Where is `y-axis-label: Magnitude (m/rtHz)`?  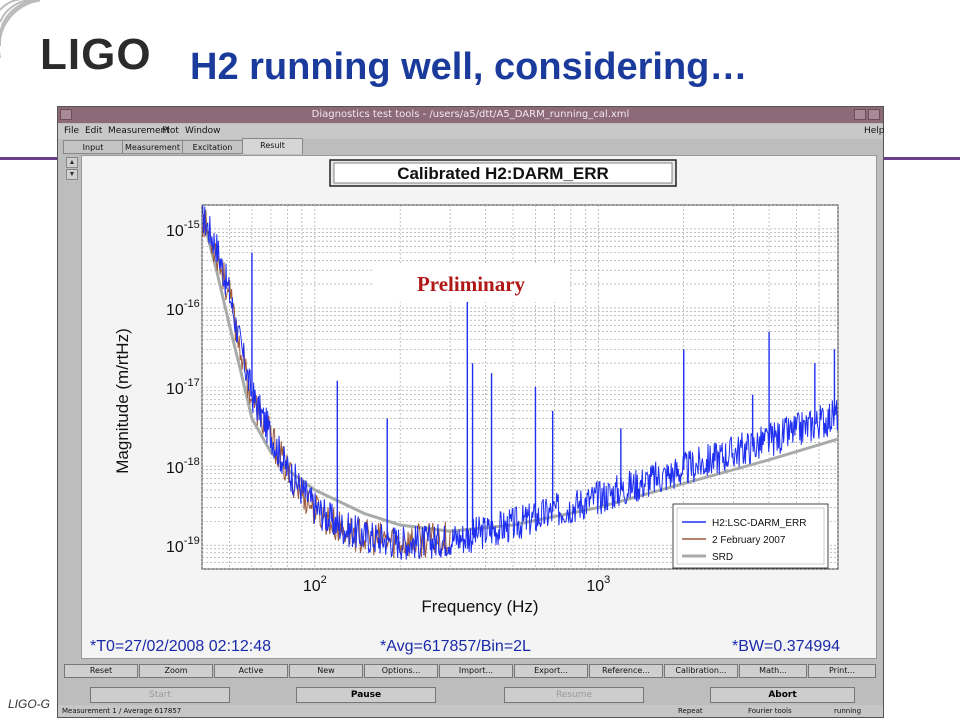 y-axis-label: Magnitude (m/rtHz) is located at coordinates (122, 400).